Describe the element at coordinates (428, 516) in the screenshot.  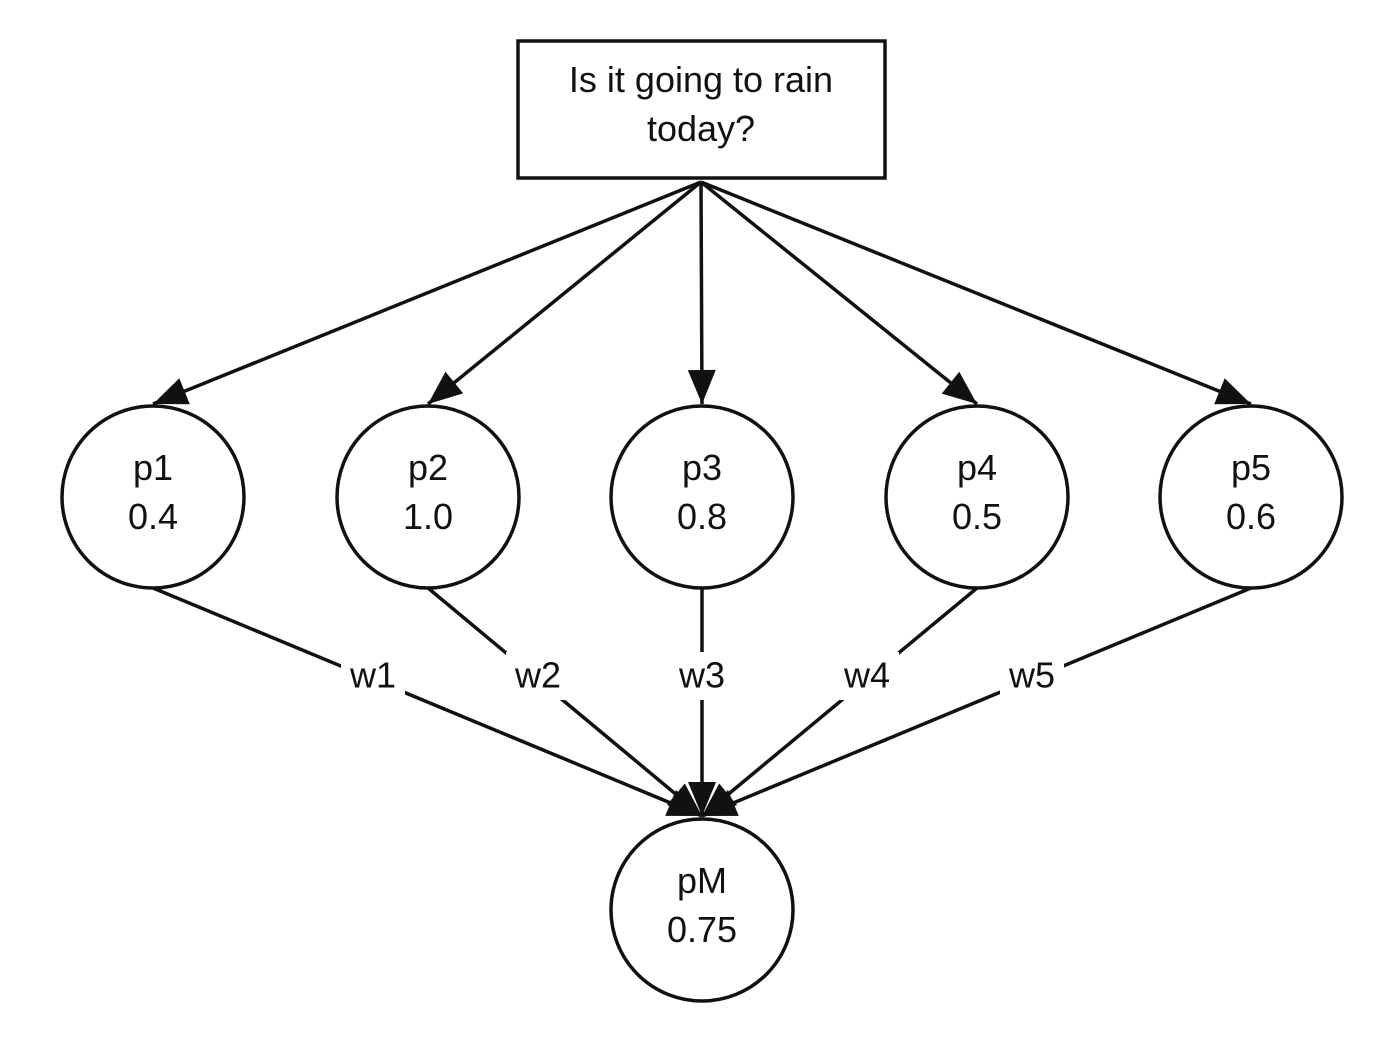
I see `predictor-value: 1.0` at that location.